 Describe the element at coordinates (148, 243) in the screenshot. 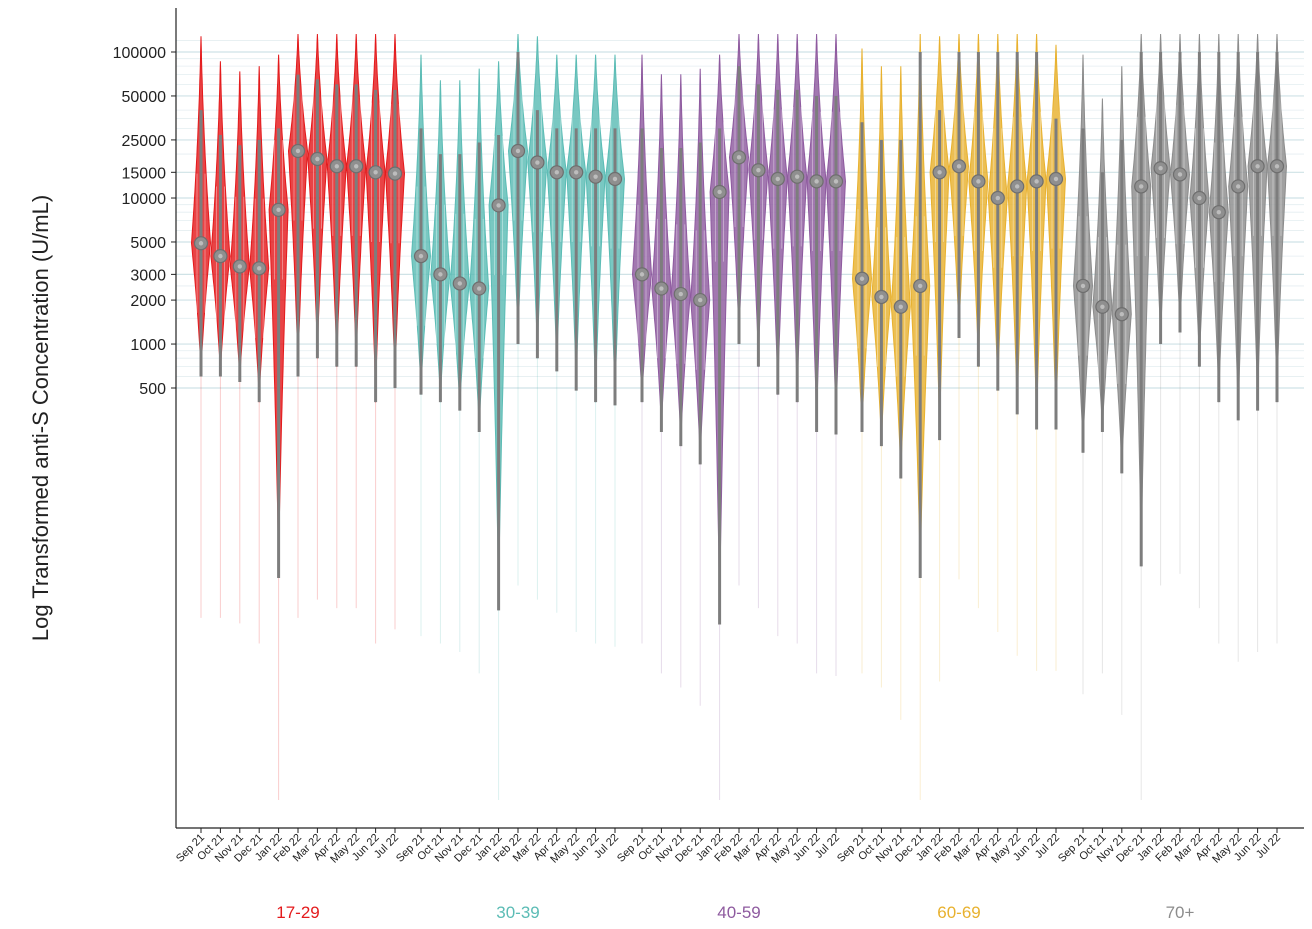

I see `y-tick-label: 5000` at that location.